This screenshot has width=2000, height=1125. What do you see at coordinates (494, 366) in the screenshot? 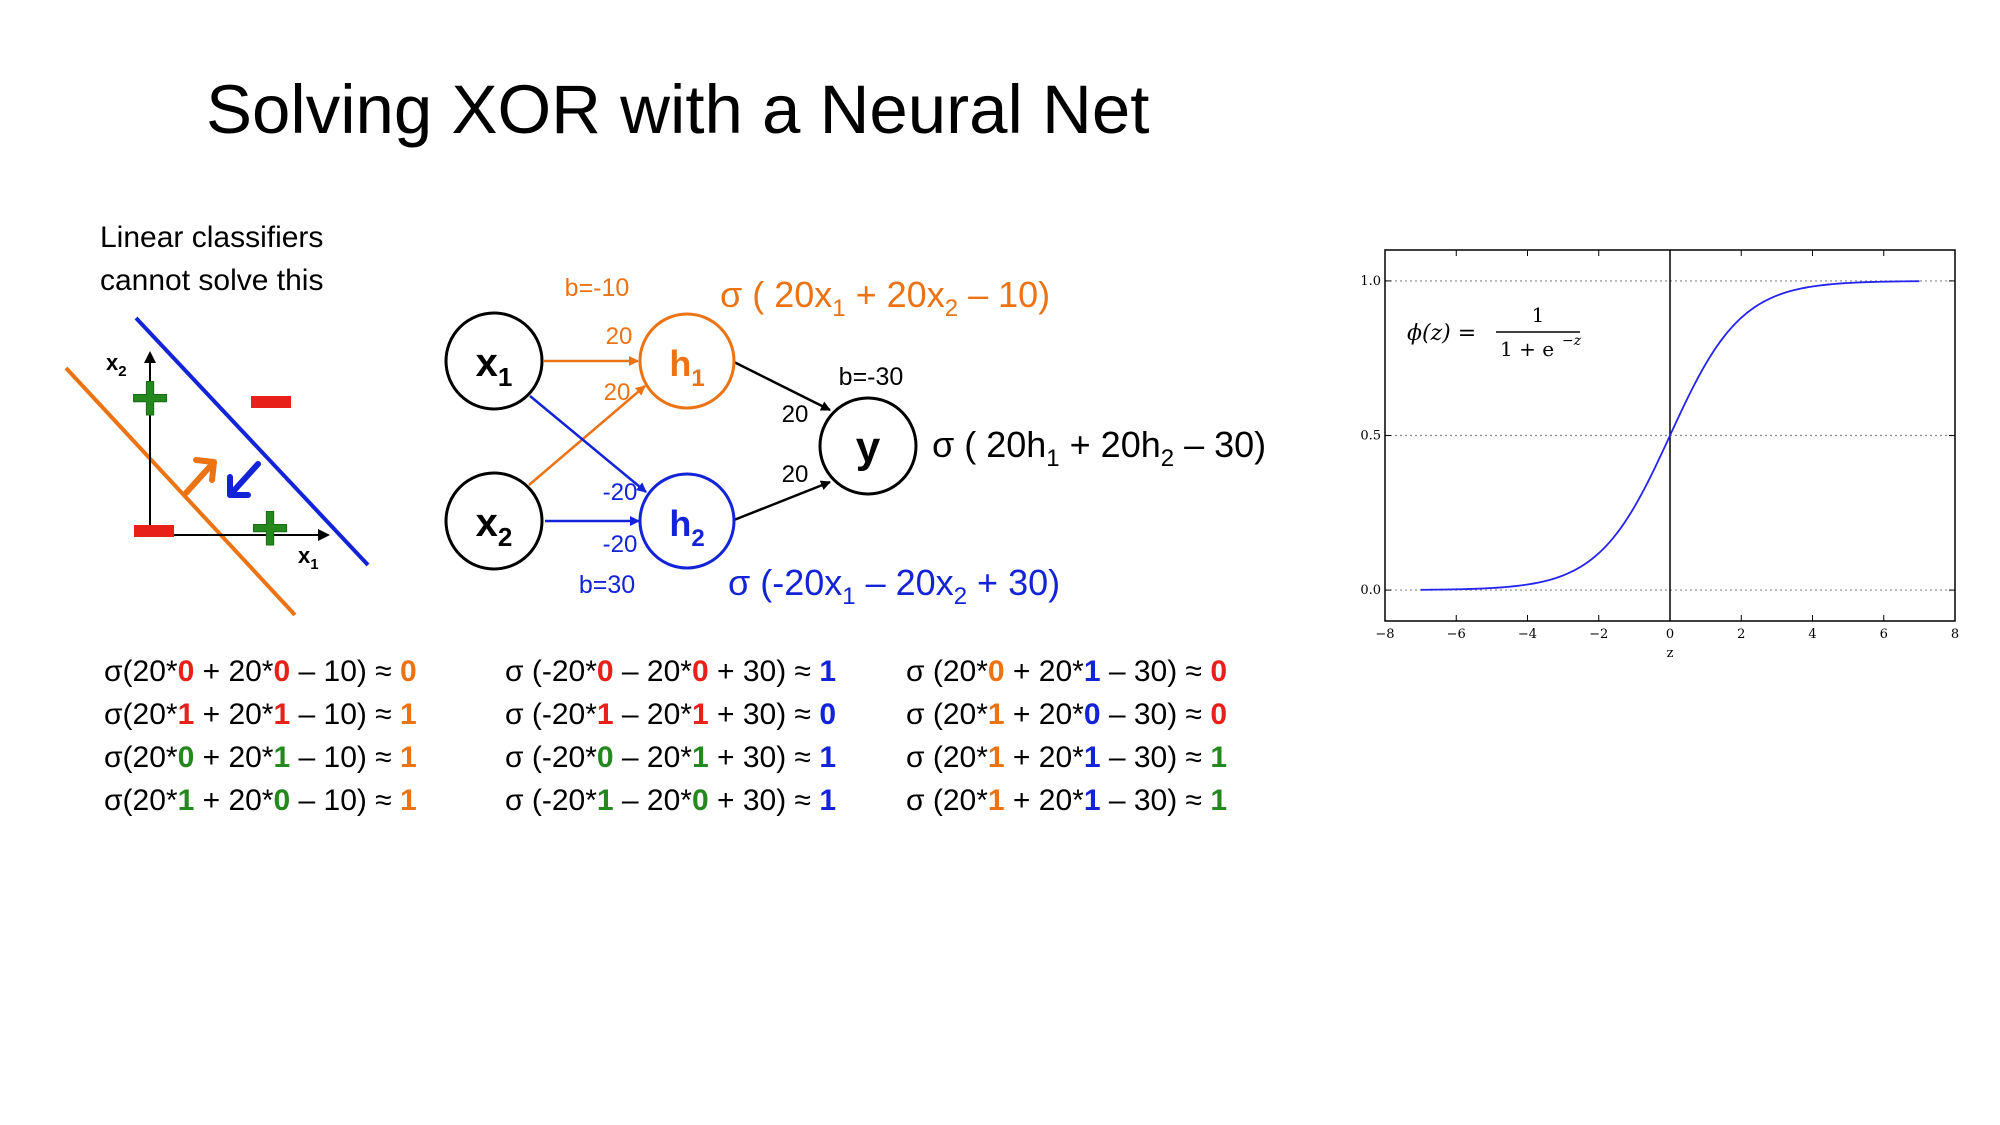
I see `svg-text: x1` at bounding box center [494, 366].